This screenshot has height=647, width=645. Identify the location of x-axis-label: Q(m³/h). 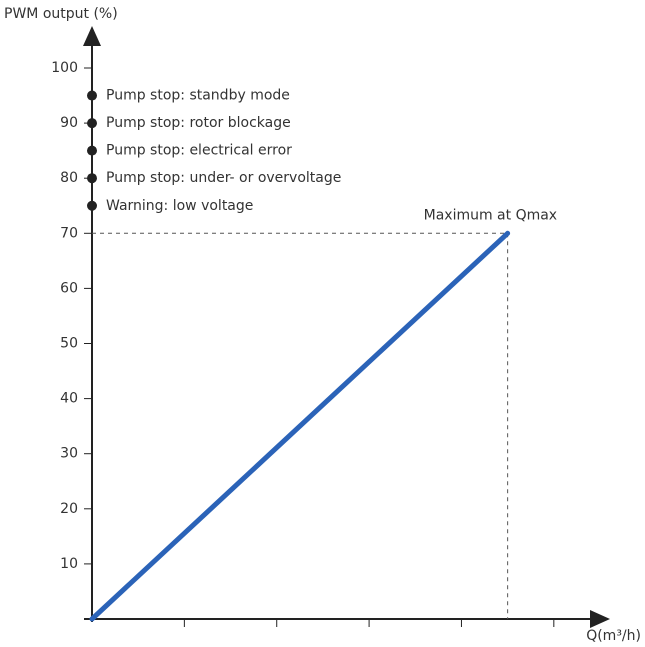
(613, 636).